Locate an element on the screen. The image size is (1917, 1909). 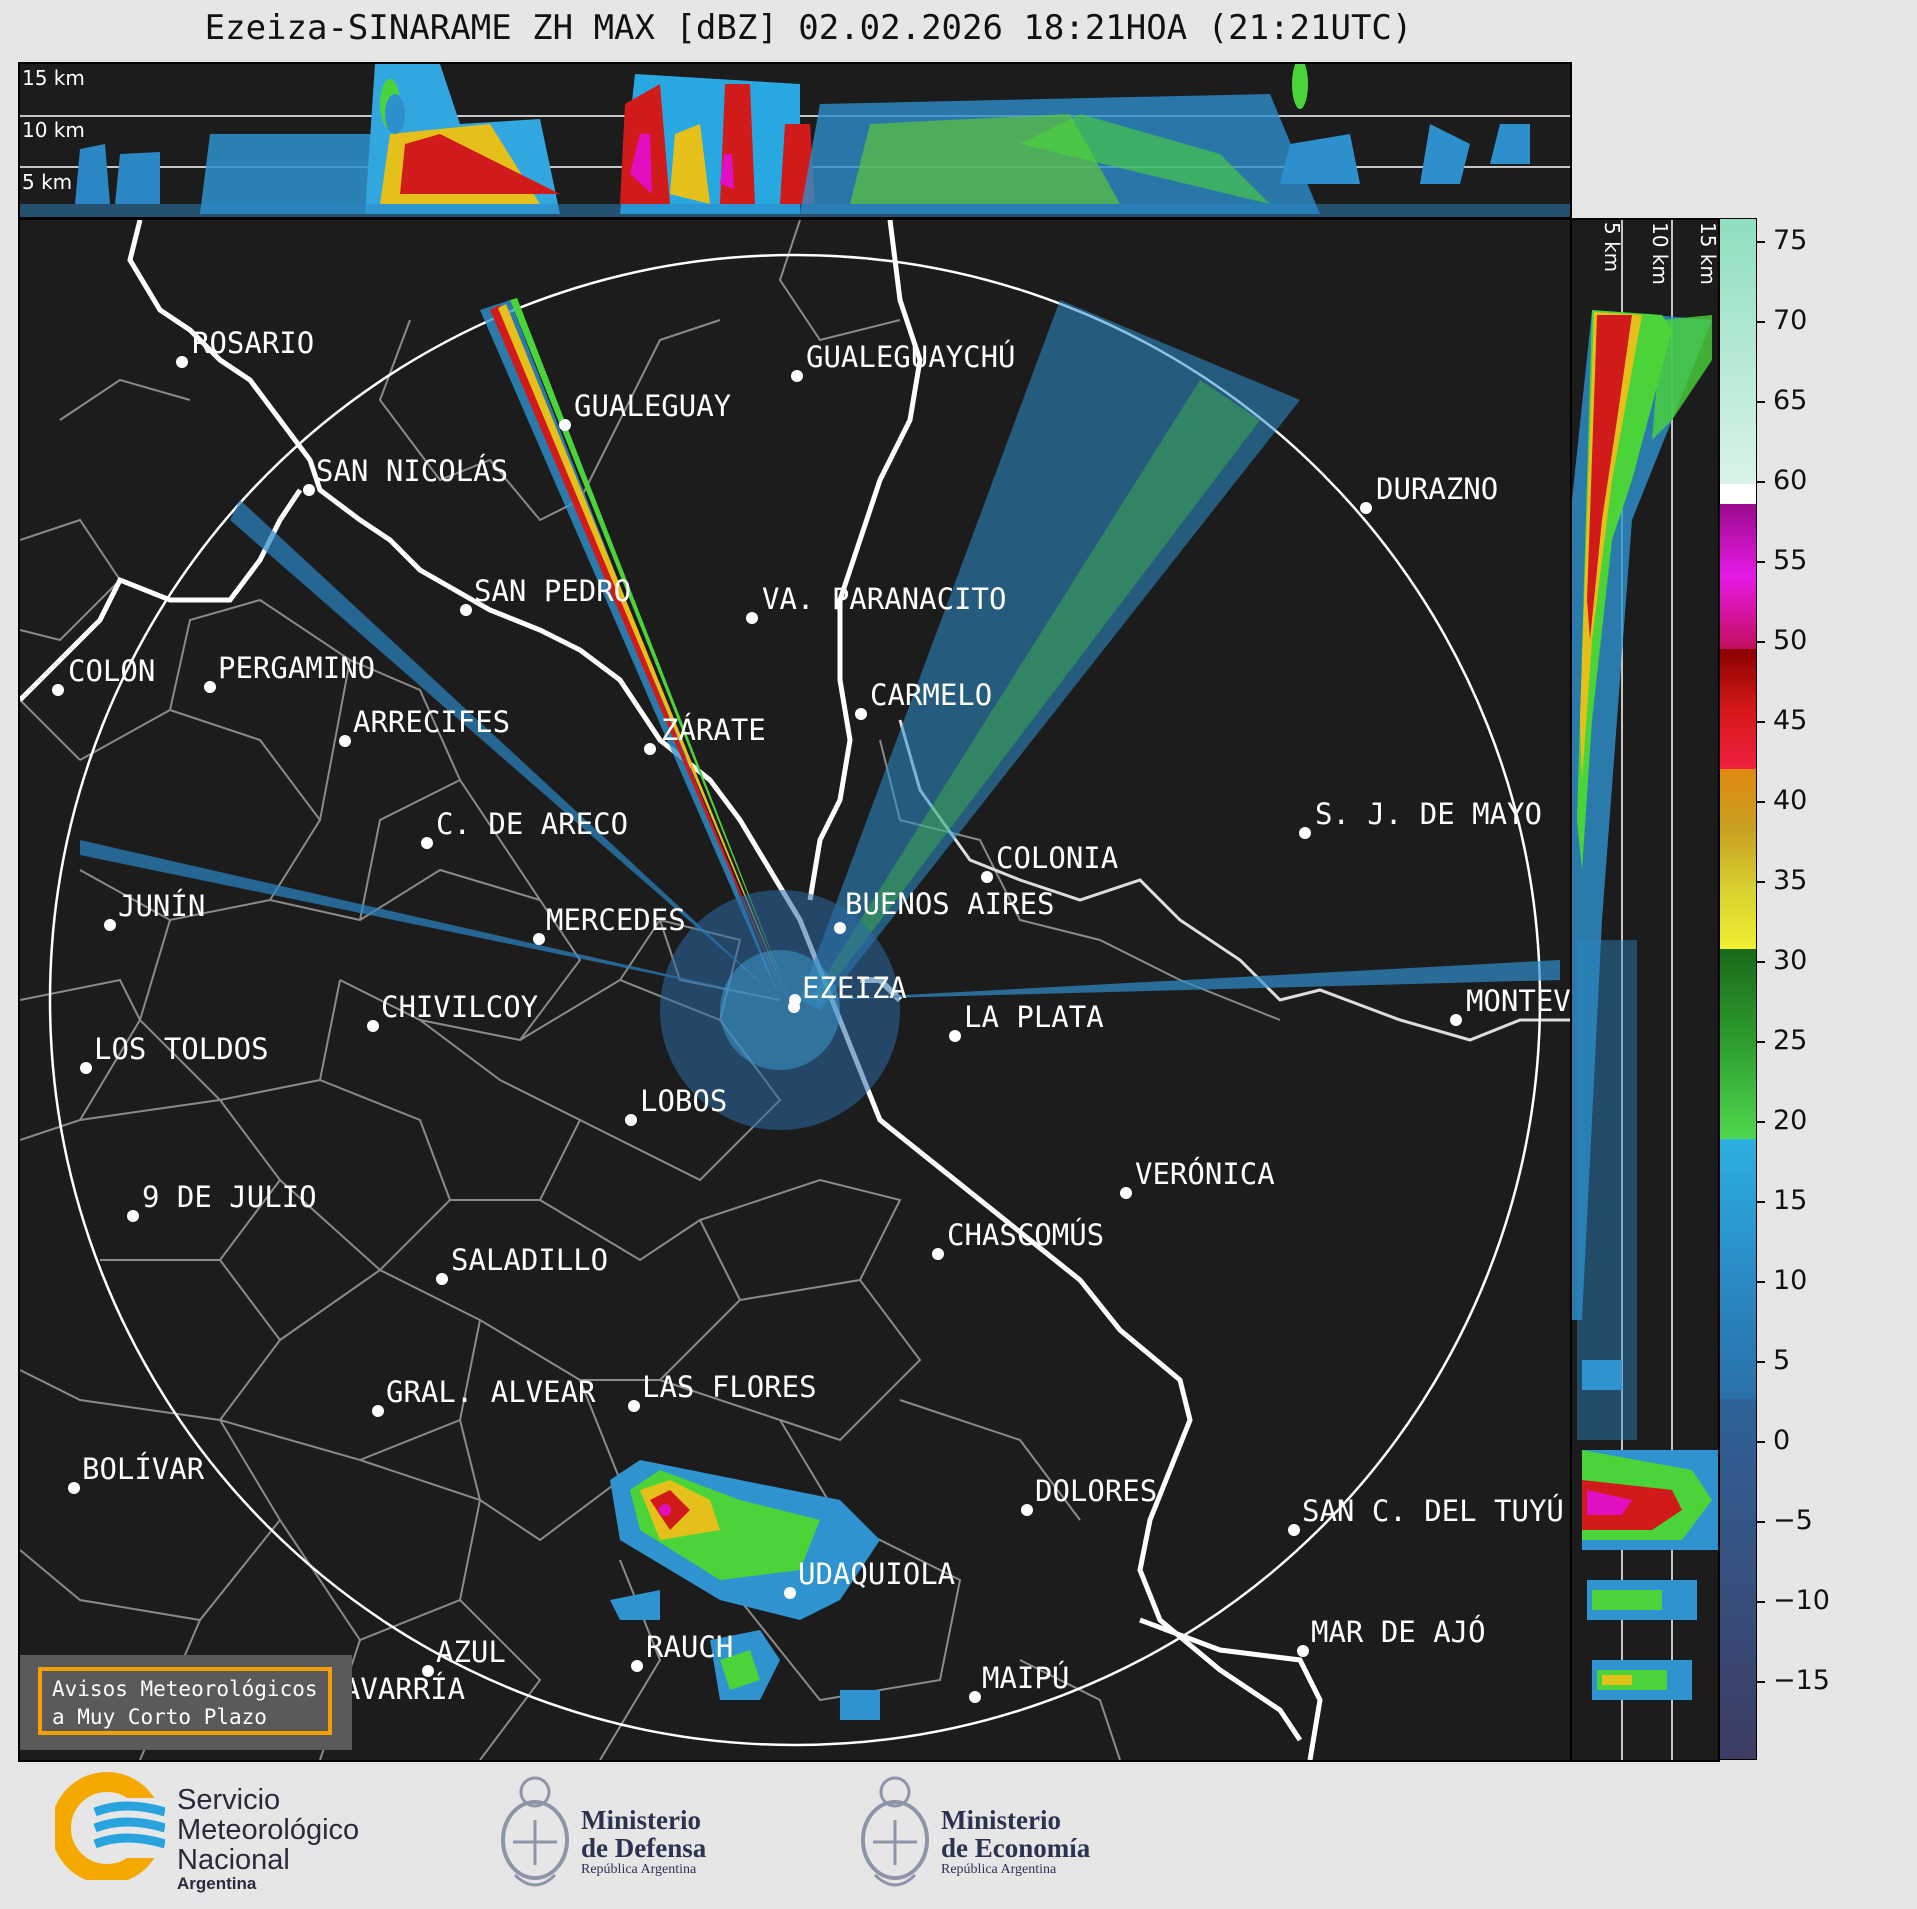
city-dot-gral-alvear is located at coordinates (378, 1411).